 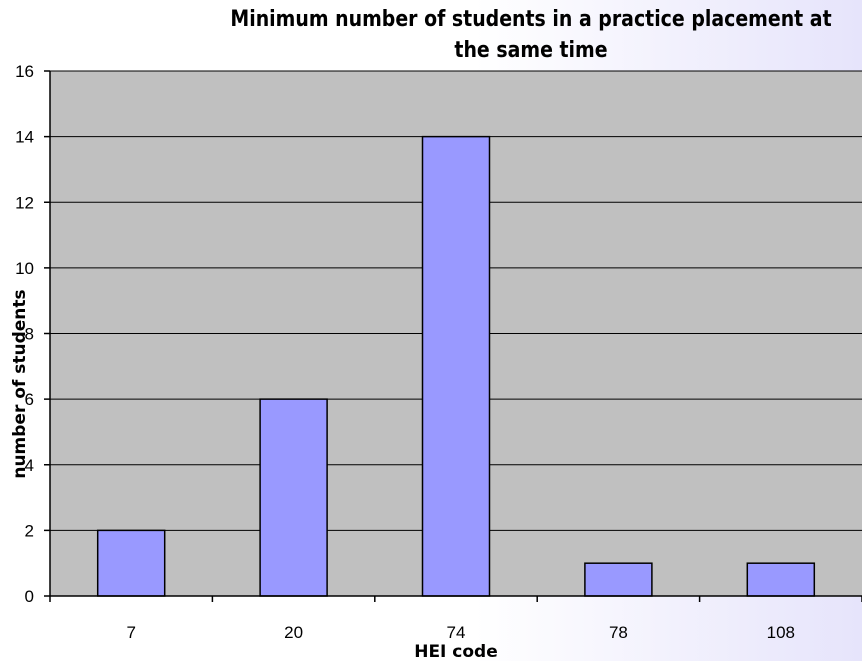 What do you see at coordinates (20, 383) in the screenshot?
I see `y-axis-title: number of students` at bounding box center [20, 383].